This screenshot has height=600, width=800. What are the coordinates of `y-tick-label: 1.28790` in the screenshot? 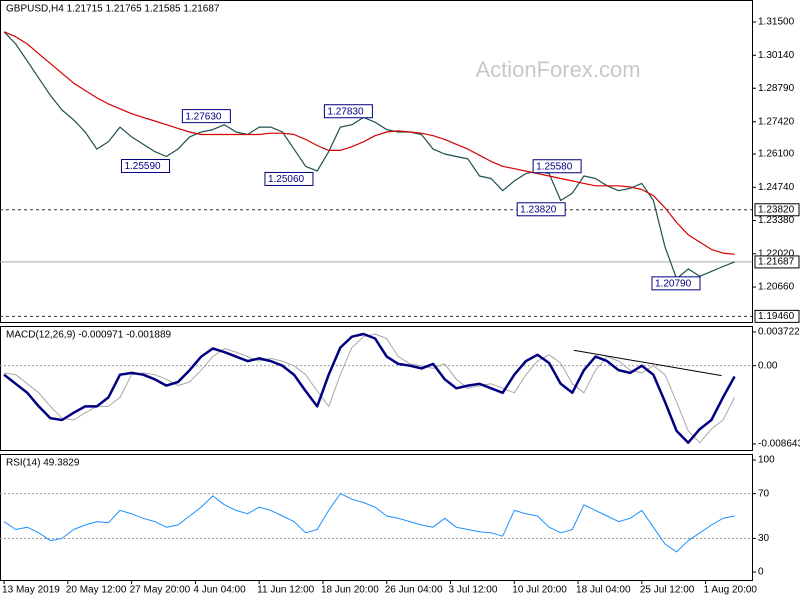 It's located at (776, 88).